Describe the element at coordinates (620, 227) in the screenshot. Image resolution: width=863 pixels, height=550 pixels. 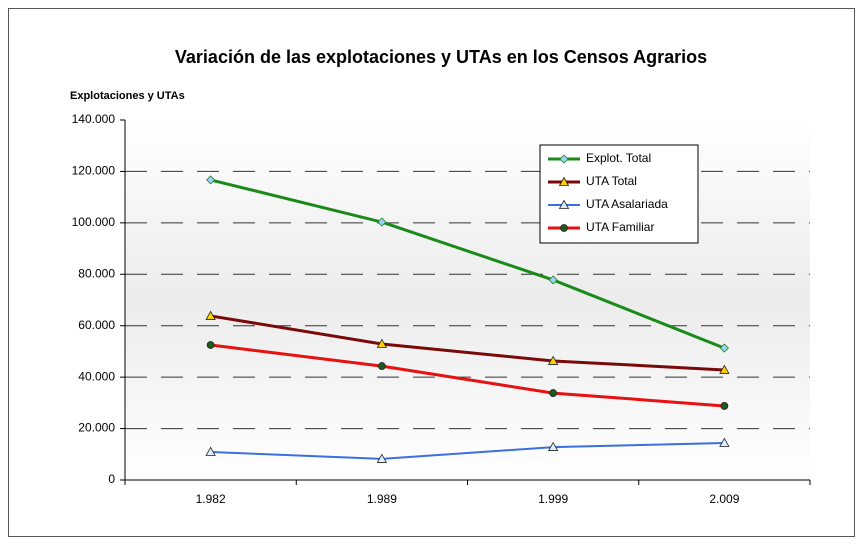
I see `legend-label: UTA Familiar` at that location.